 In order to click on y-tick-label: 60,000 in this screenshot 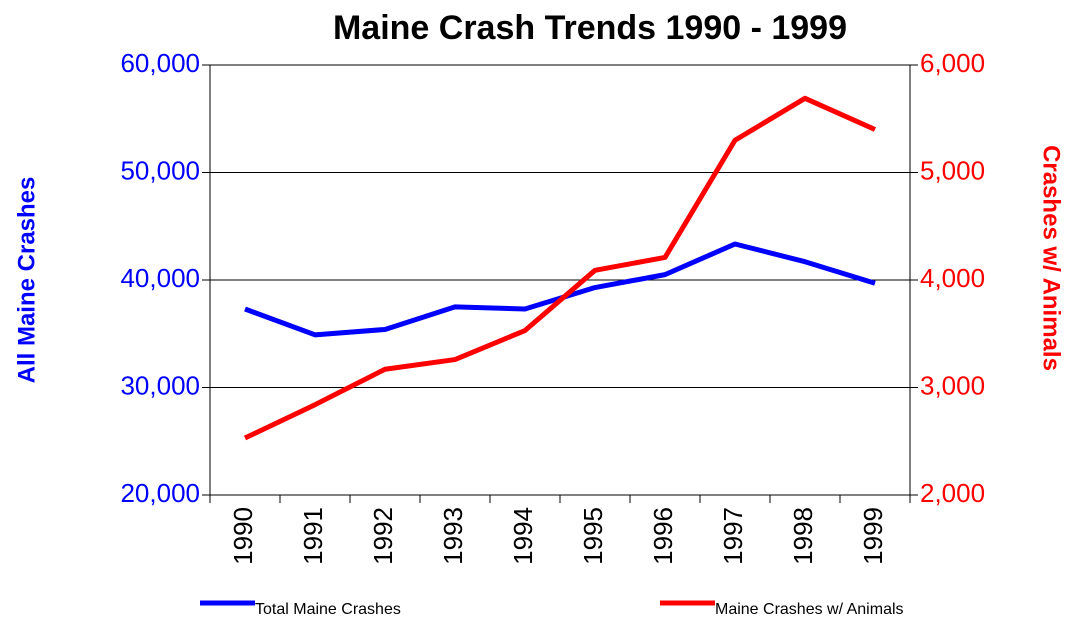, I will do `click(160, 63)`.